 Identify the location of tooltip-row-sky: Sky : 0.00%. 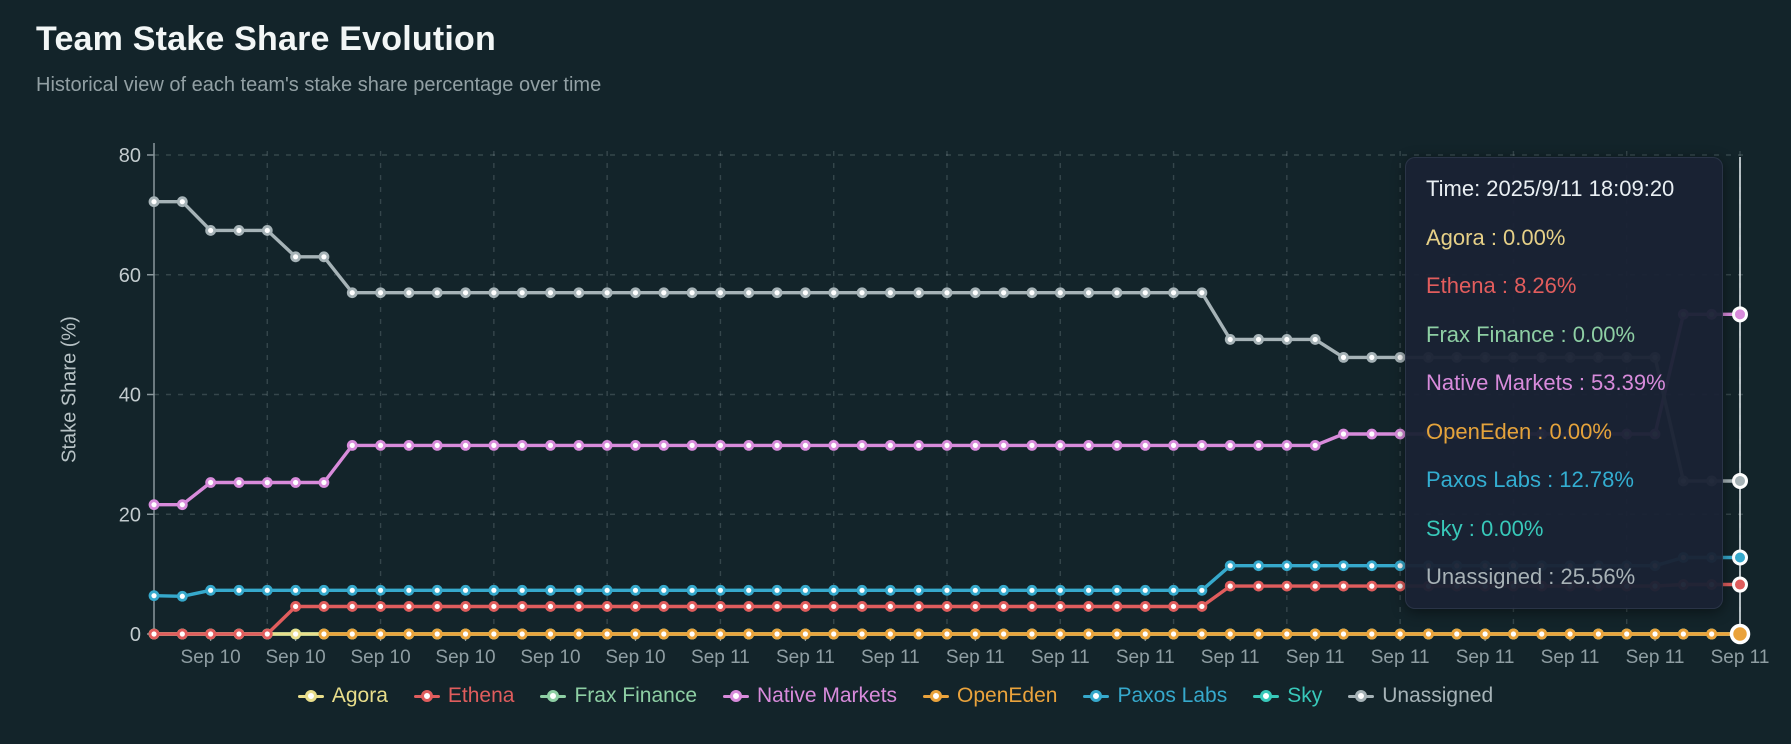
(1485, 528).